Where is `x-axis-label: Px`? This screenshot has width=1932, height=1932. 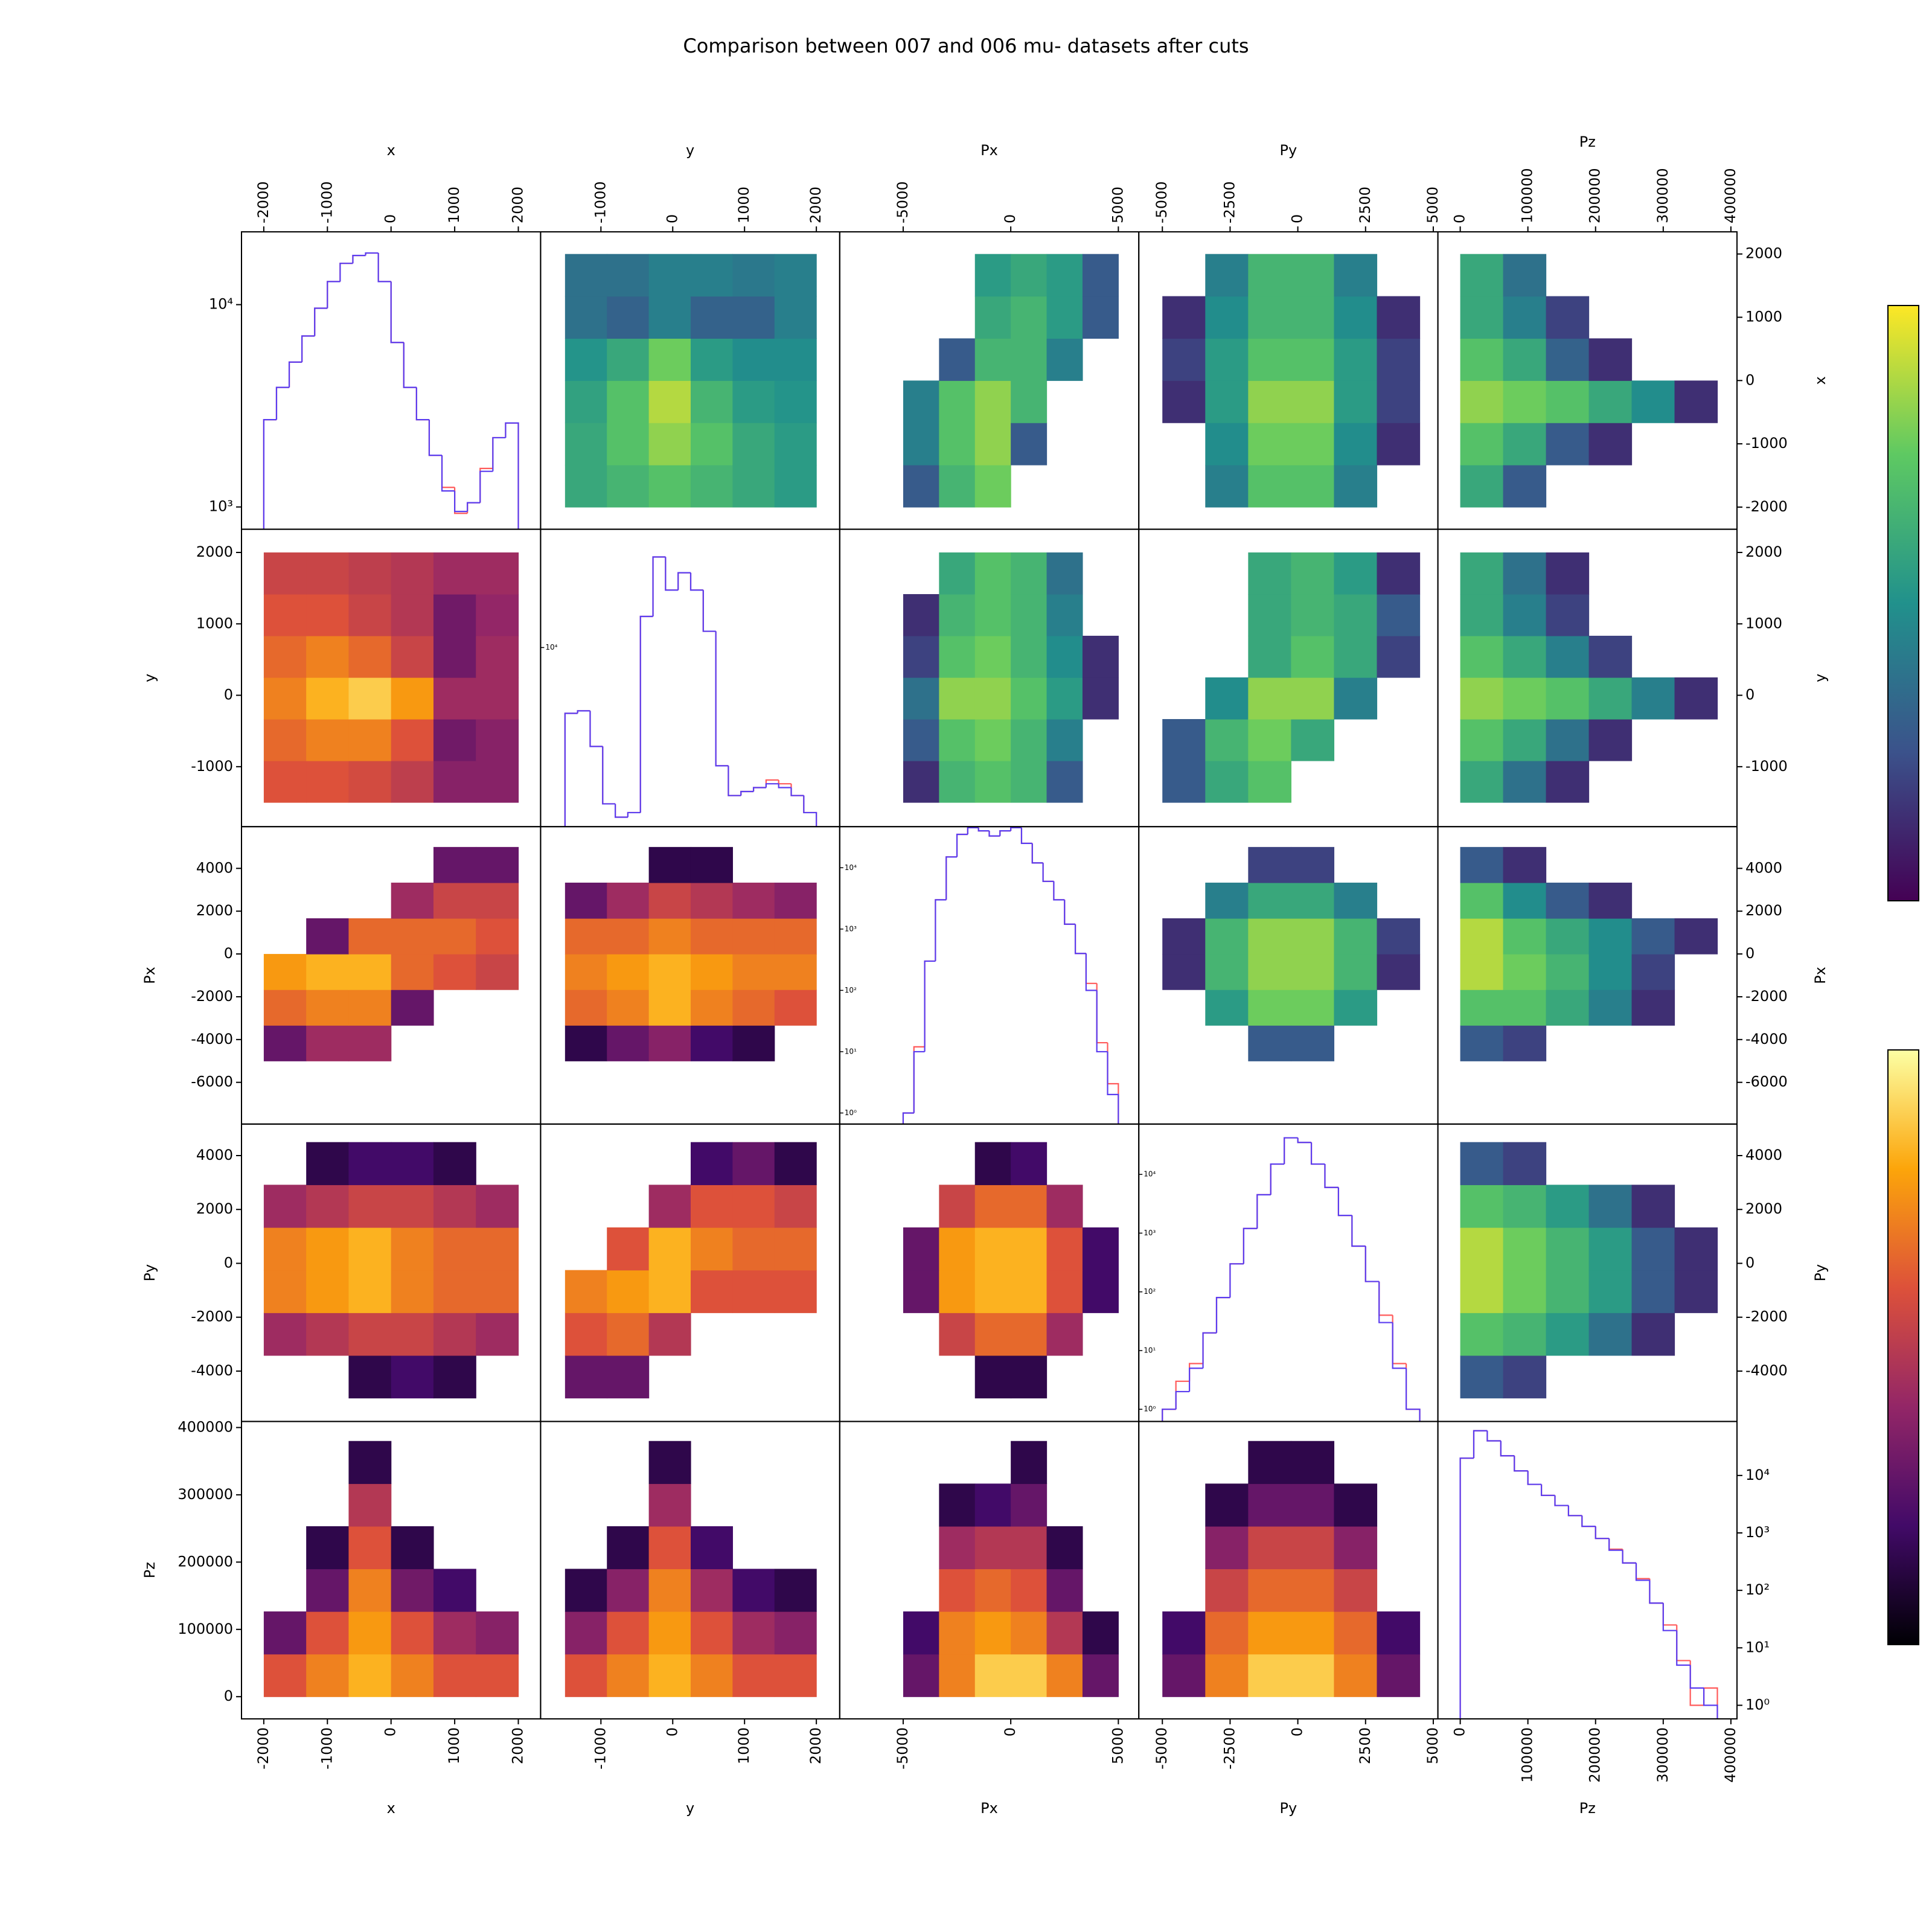
x-axis-label: Px is located at coordinates (989, 1809).